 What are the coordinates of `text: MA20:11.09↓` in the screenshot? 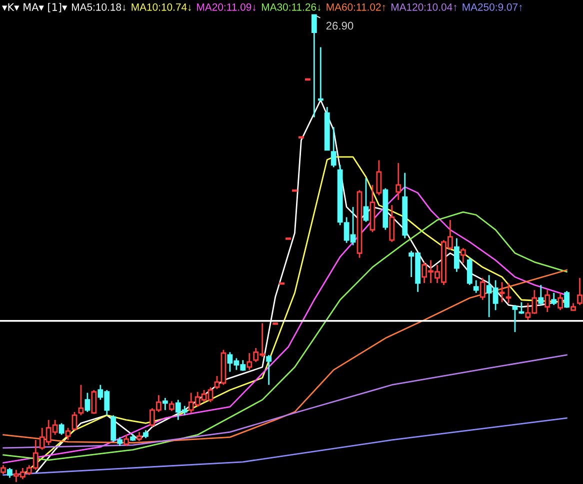 It's located at (226, 7).